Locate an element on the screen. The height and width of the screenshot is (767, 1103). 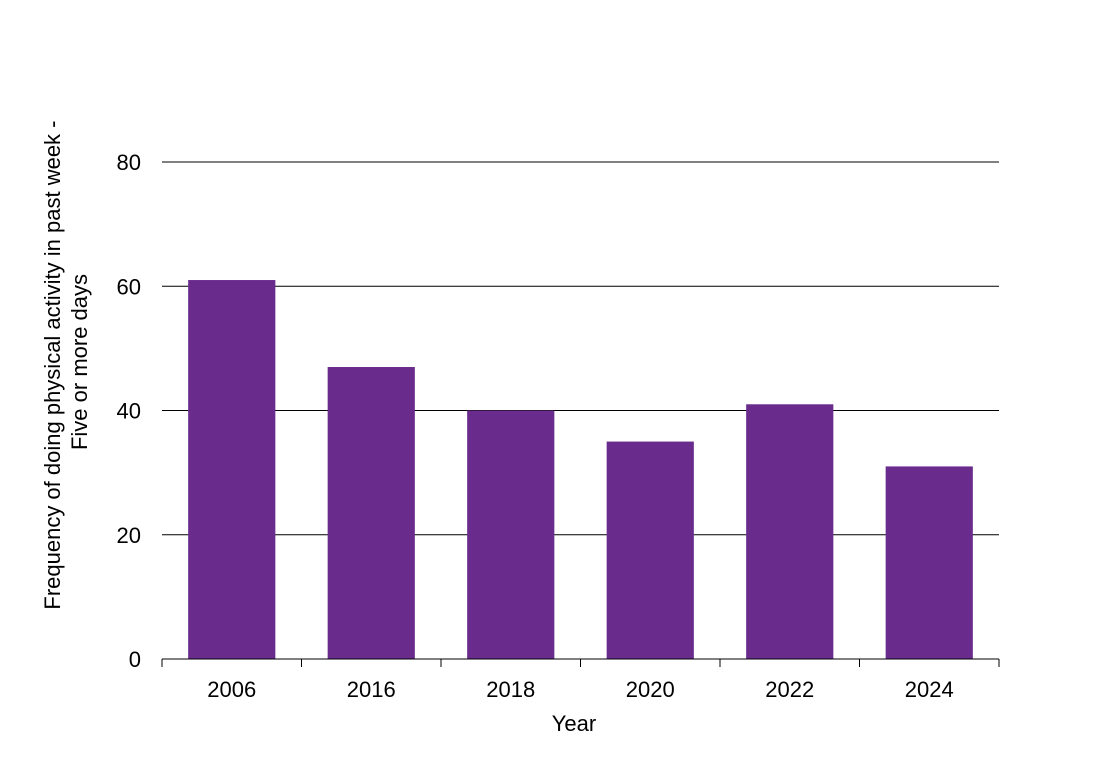
y-tick-label: 80 is located at coordinates (129, 162).